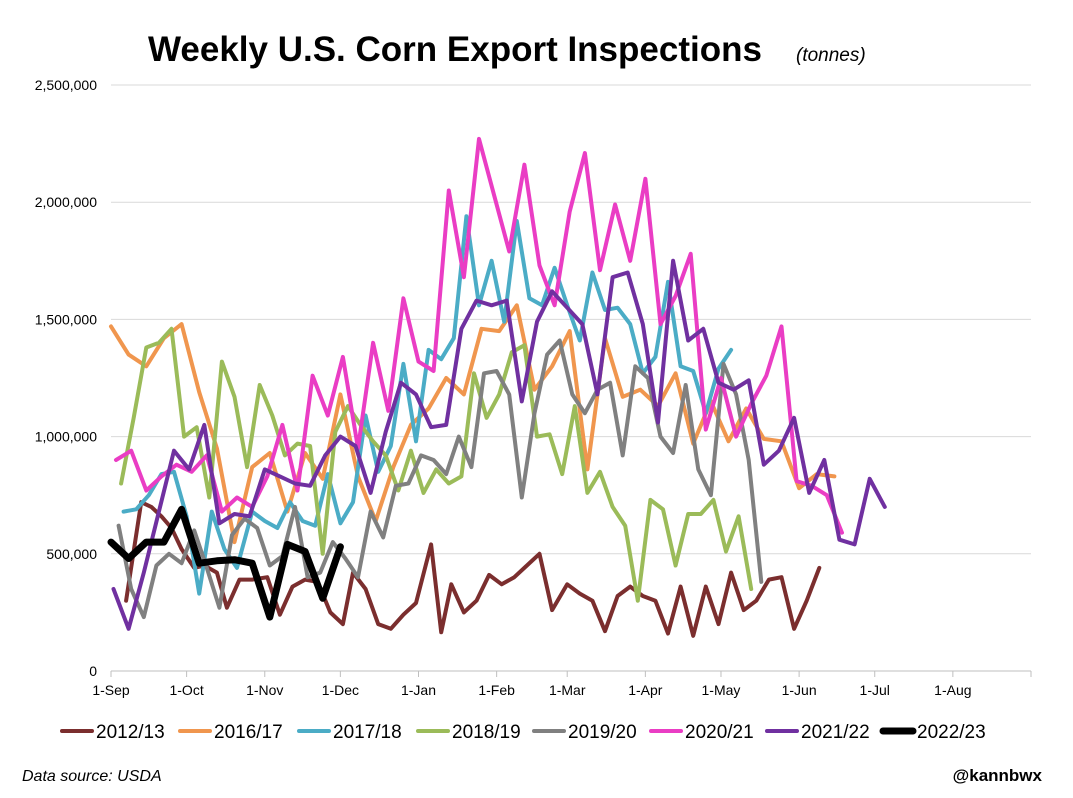 Image resolution: width=1073 pixels, height=798 pixels. What do you see at coordinates (264, 690) in the screenshot?
I see `x-tick-label: 1-Nov` at bounding box center [264, 690].